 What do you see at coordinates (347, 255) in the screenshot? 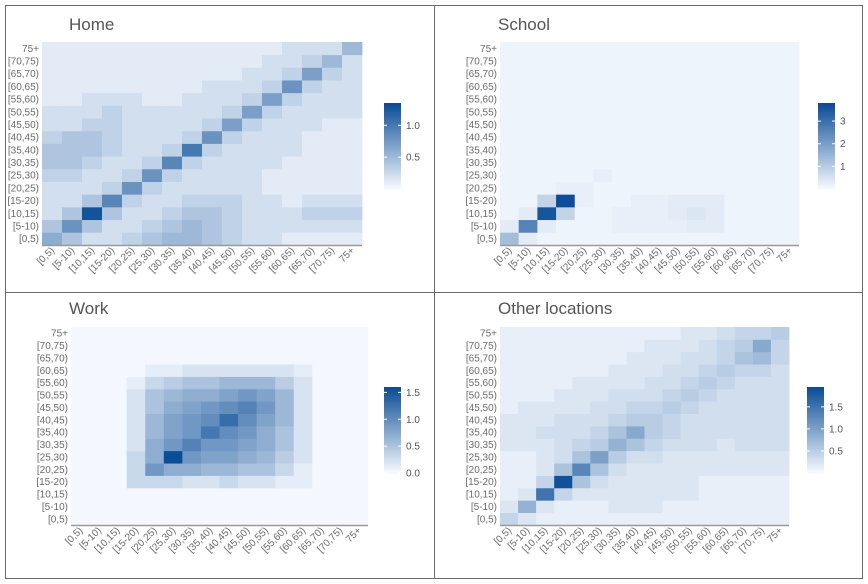
I see `x-tick-label: 75+` at bounding box center [347, 255].